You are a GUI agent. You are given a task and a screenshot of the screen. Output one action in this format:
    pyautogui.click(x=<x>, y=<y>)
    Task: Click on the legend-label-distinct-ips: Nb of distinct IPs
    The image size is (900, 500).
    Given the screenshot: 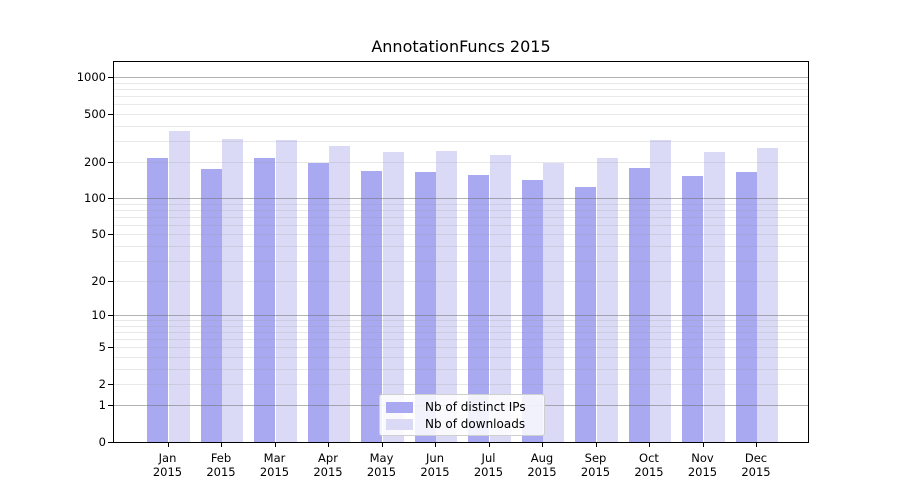 What is the action you would take?
    pyautogui.click(x=475, y=407)
    